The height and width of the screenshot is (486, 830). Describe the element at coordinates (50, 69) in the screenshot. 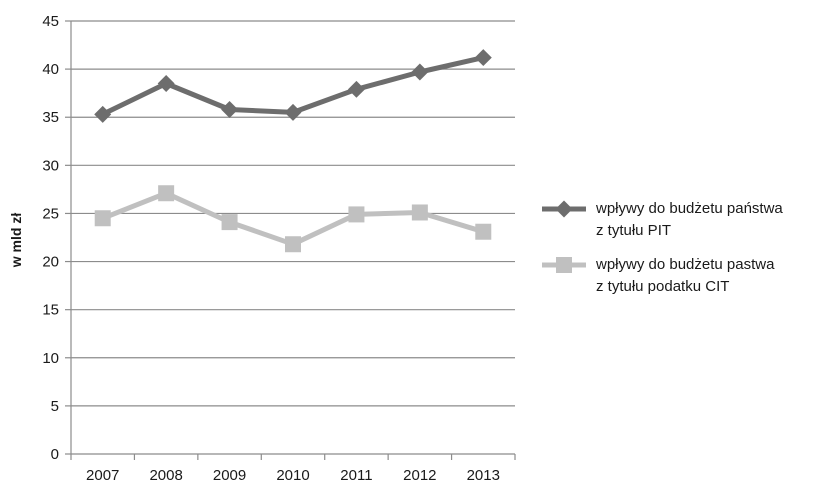

I see `y-tick-label: 40` at that location.